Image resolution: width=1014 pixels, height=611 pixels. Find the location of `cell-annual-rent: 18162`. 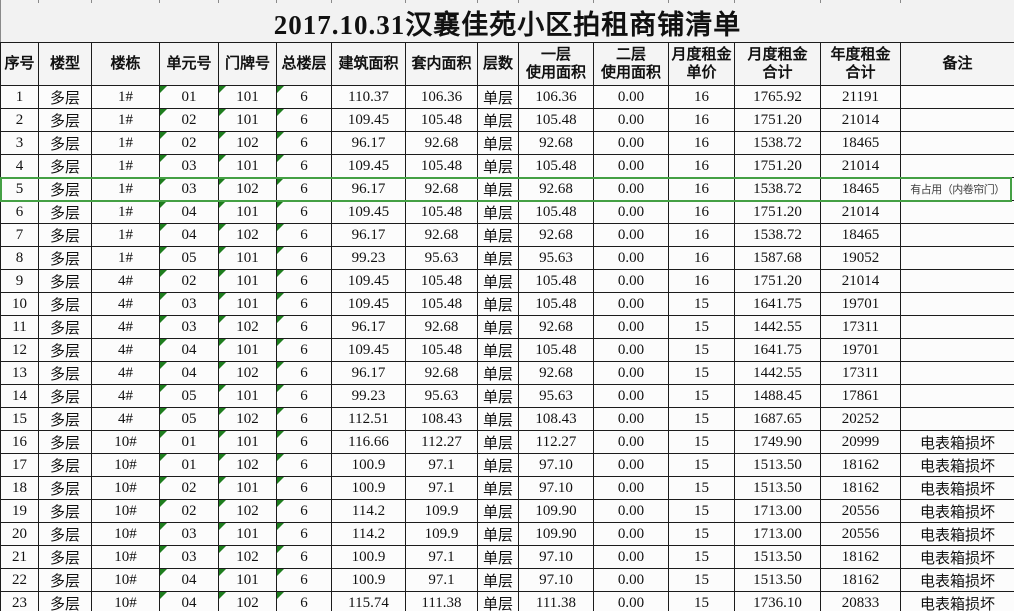

cell-annual-rent: 18162 is located at coordinates (860, 488).